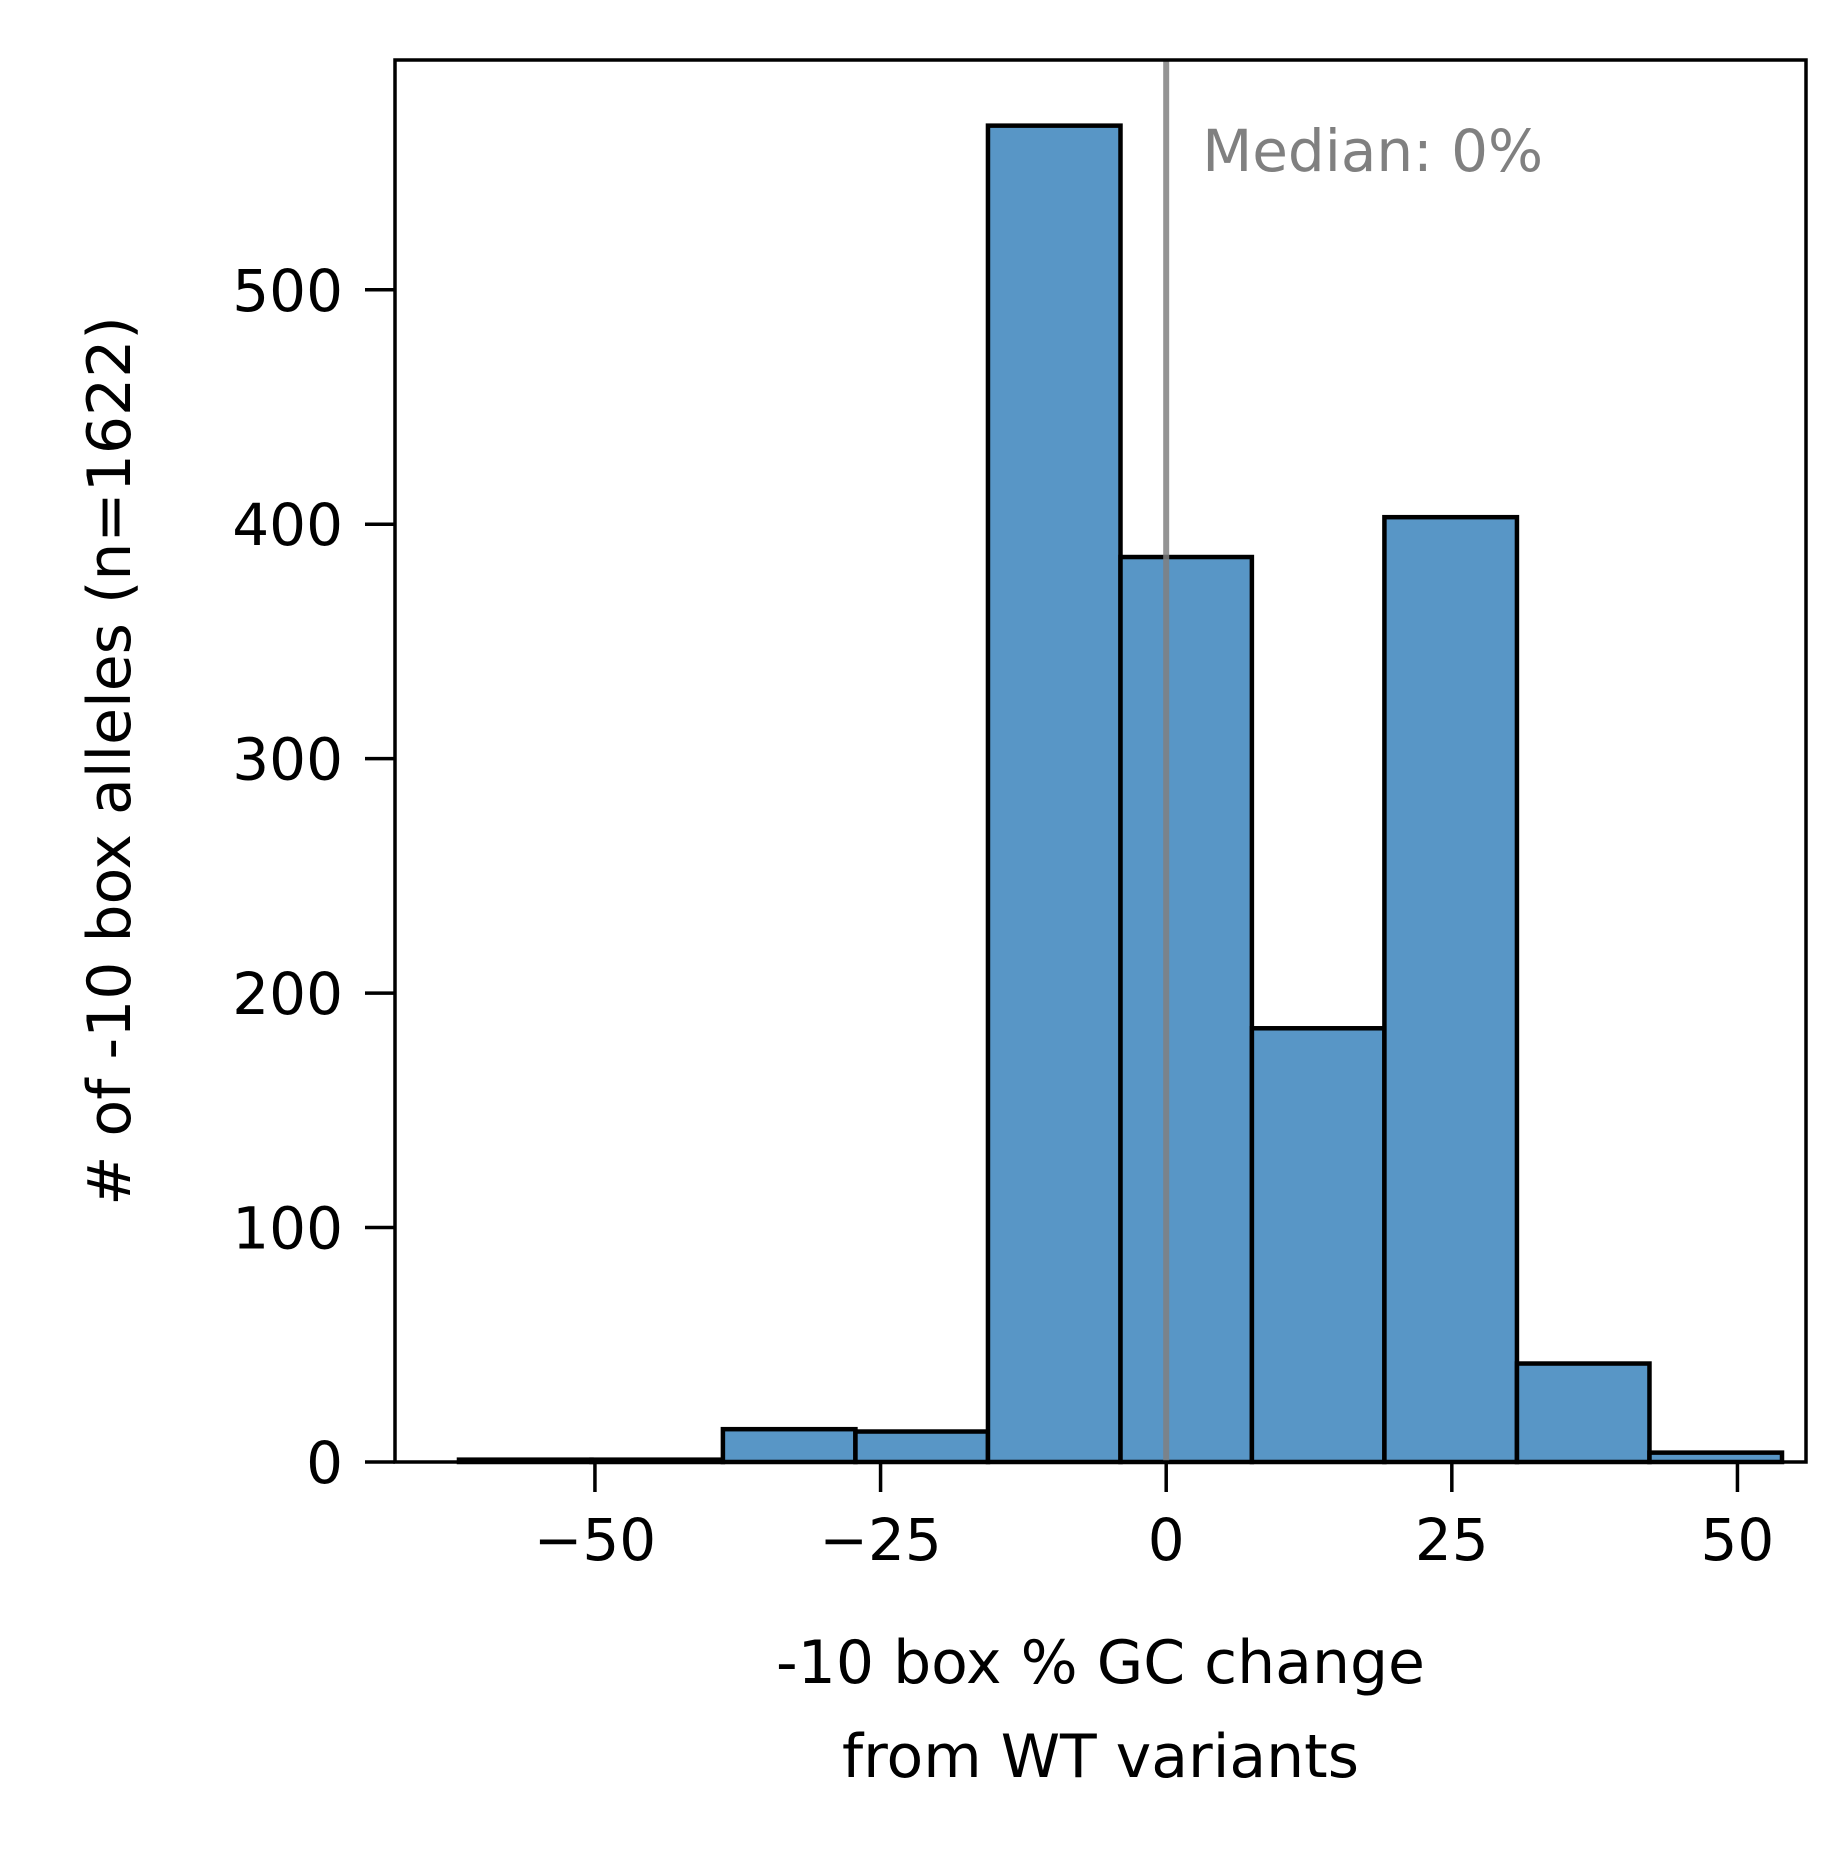  Describe the element at coordinates (1452, 1540) in the screenshot. I see `x-tick-label-3: 25` at that location.